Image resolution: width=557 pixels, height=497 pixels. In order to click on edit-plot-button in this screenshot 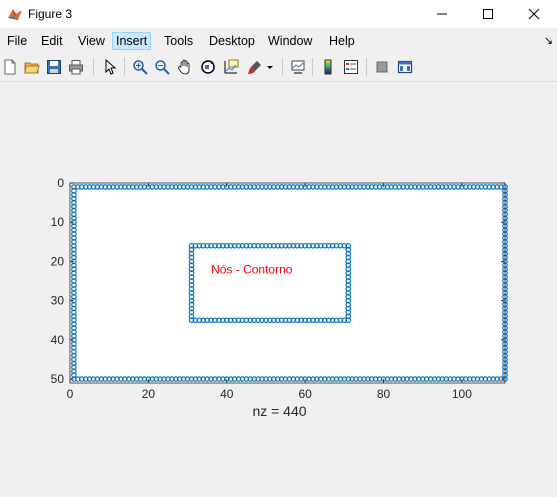, I will do `click(110, 67)`.